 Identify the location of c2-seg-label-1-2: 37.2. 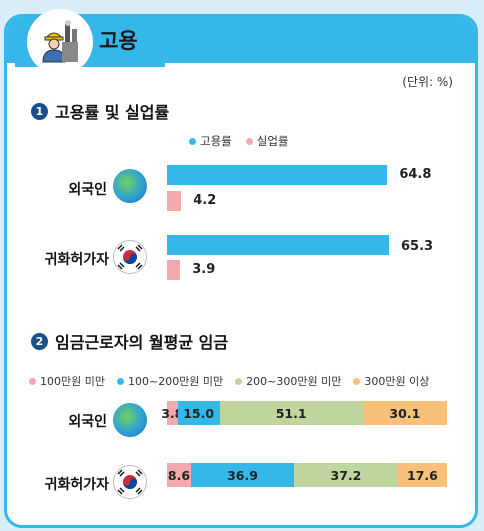
(346, 475).